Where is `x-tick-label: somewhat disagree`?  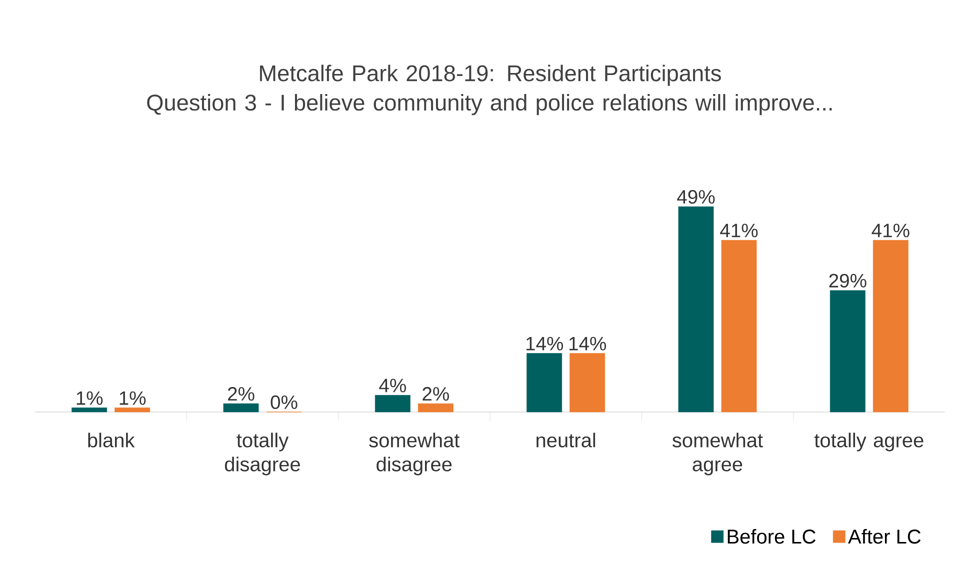
x-tick-label: somewhat disagree is located at coordinates (414, 454).